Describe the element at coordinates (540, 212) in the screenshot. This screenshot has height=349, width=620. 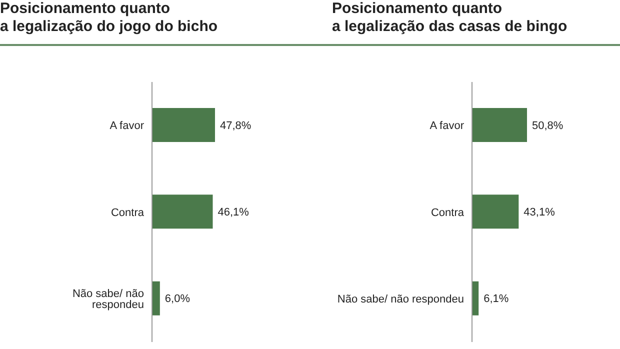
I see `data-label: 43,1%` at that location.